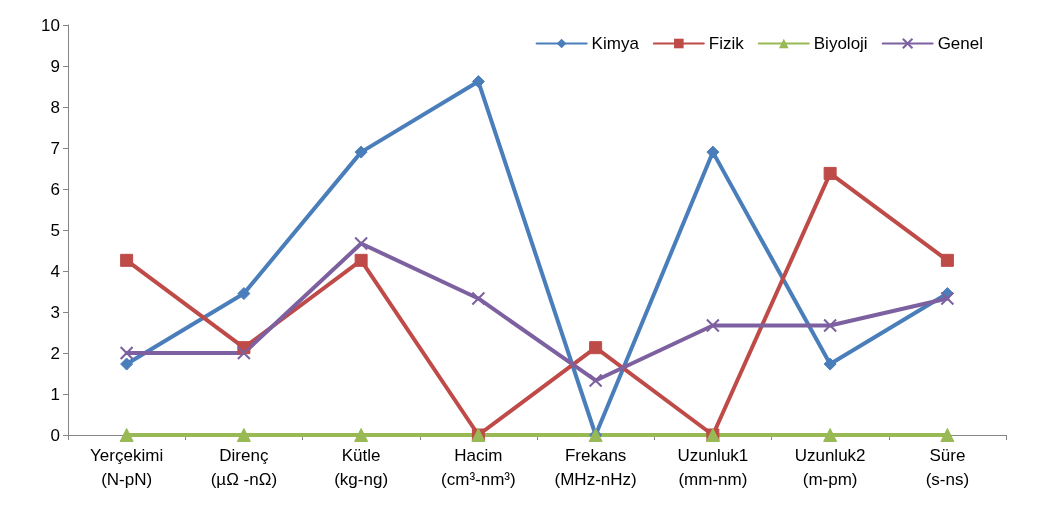  I want to click on legend-label: Biyoloji, so click(840, 43).